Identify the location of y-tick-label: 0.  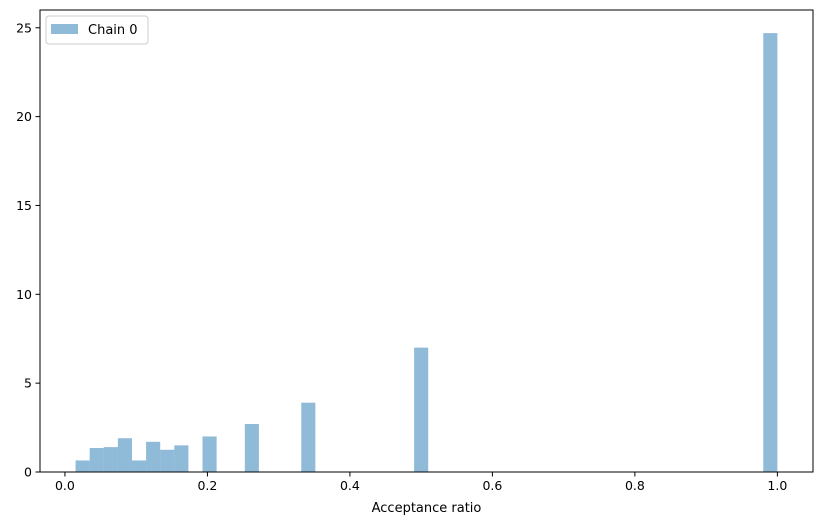
(28, 472).